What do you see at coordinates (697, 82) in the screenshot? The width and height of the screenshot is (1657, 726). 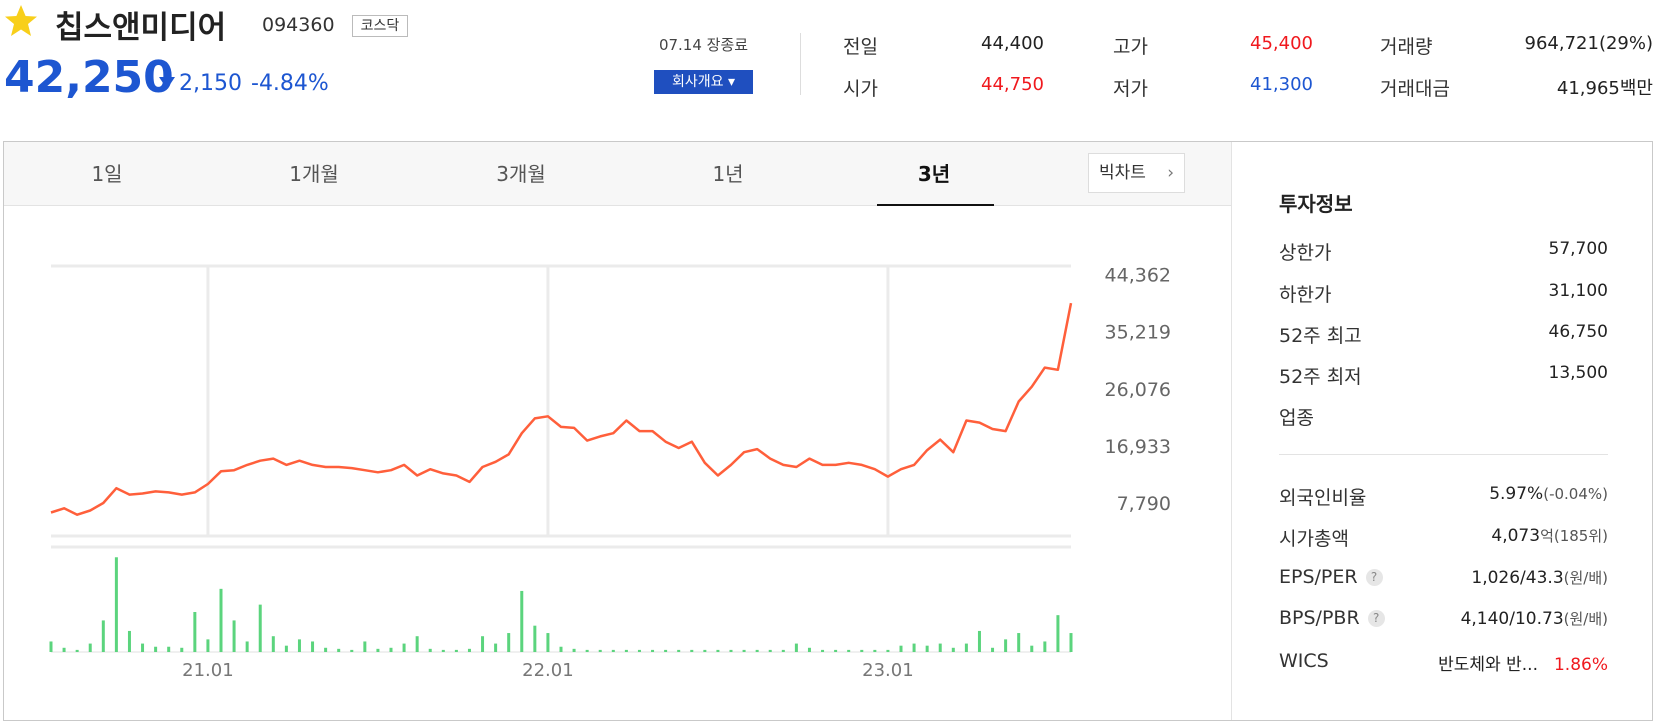 I see `button-label: 회사개요` at bounding box center [697, 82].